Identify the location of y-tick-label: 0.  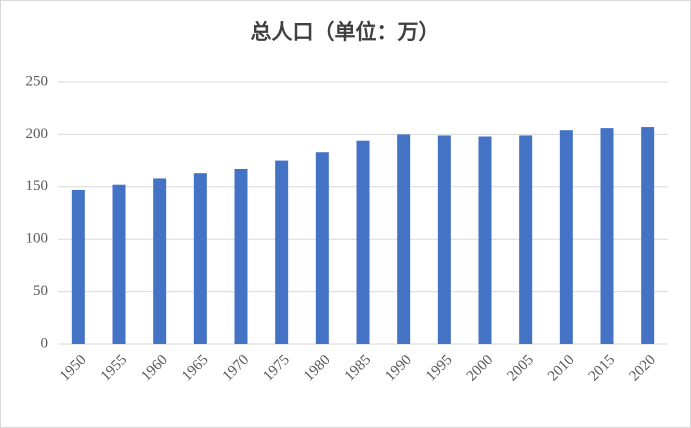
(45, 343).